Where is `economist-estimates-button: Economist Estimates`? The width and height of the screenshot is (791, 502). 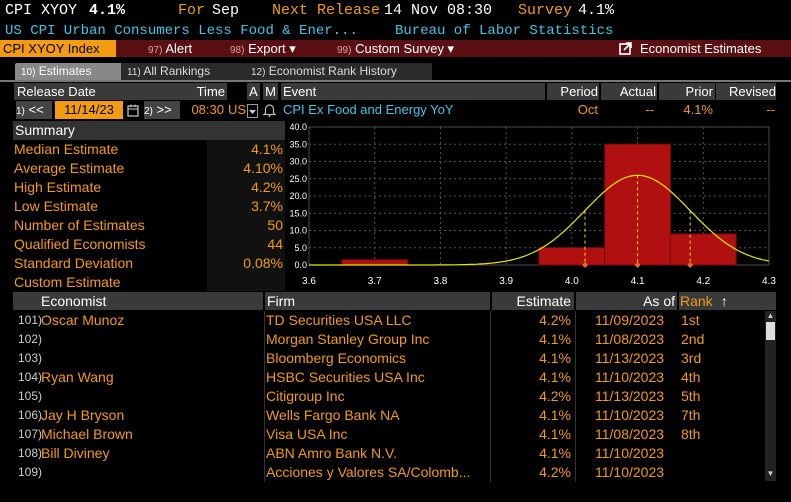
economist-estimates-button: Economist Estimates is located at coordinates (690, 48).